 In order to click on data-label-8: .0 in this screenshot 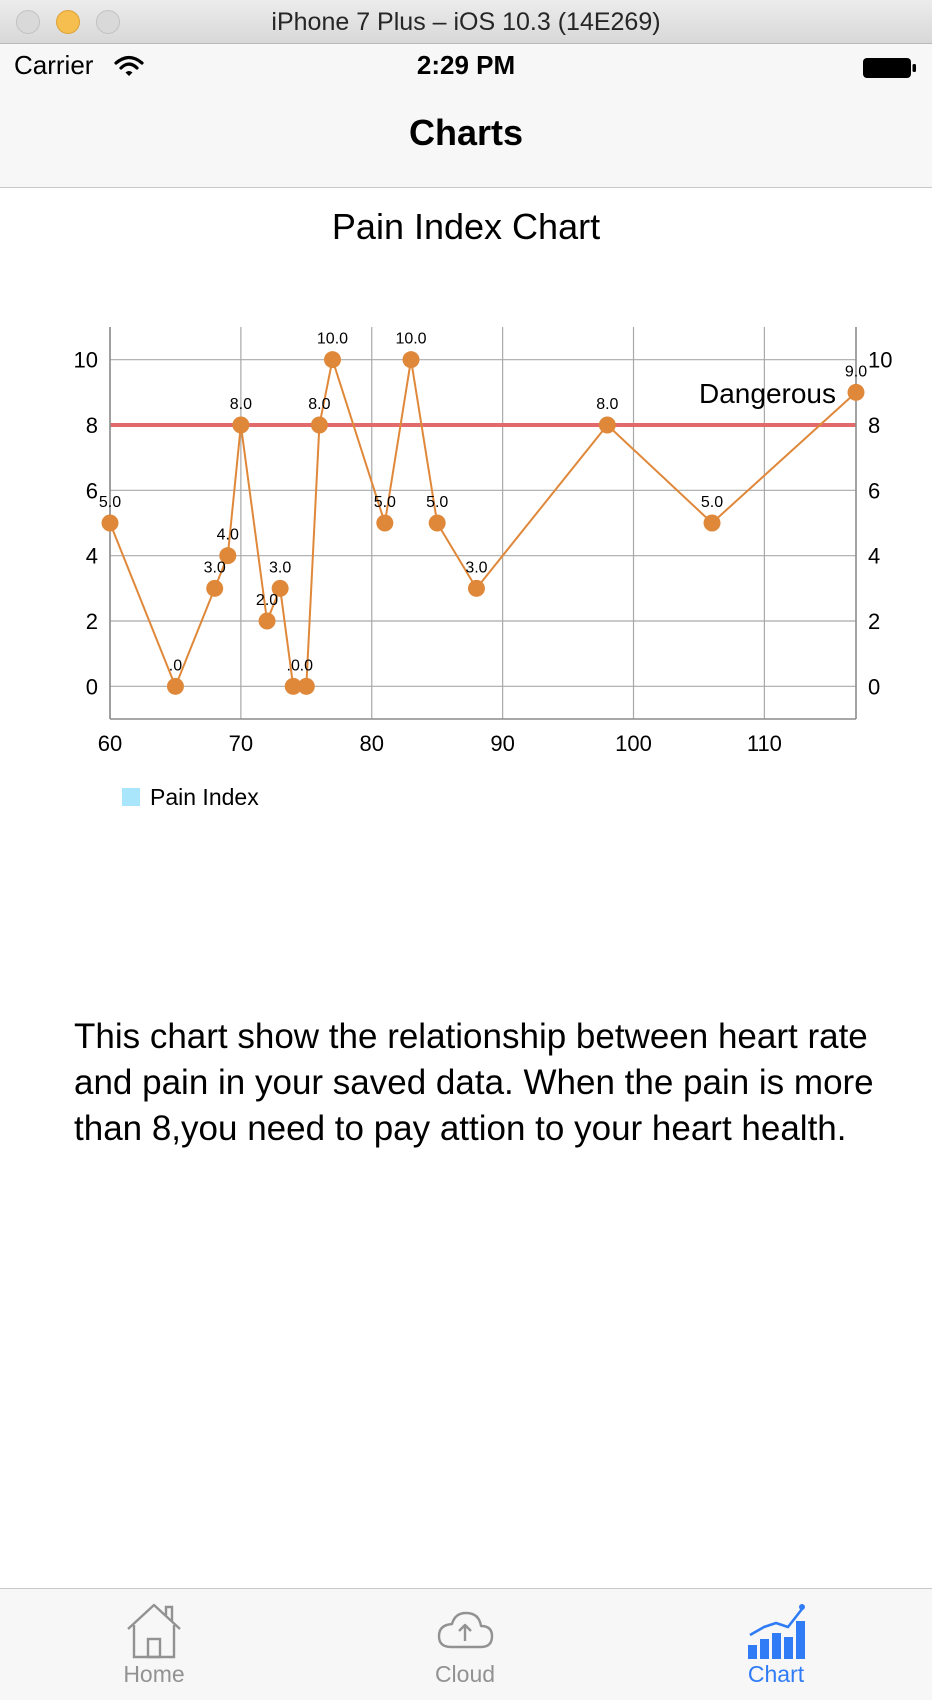, I will do `click(306, 665)`.